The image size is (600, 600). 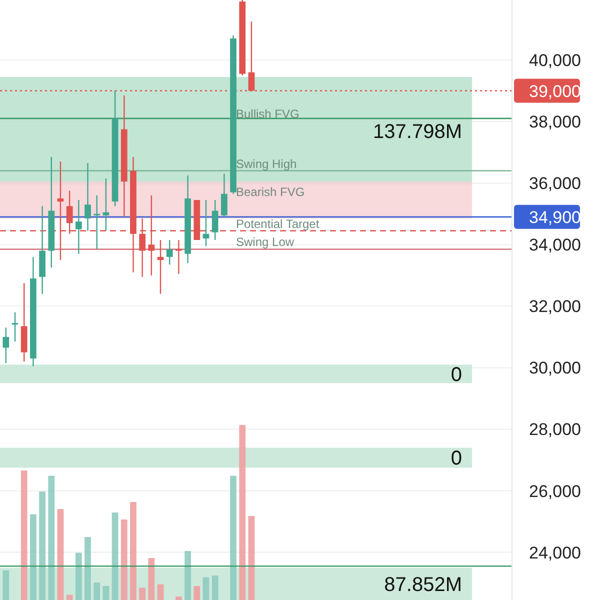 What do you see at coordinates (555, 368) in the screenshot?
I see `y-tick-label: 30,000` at bounding box center [555, 368].